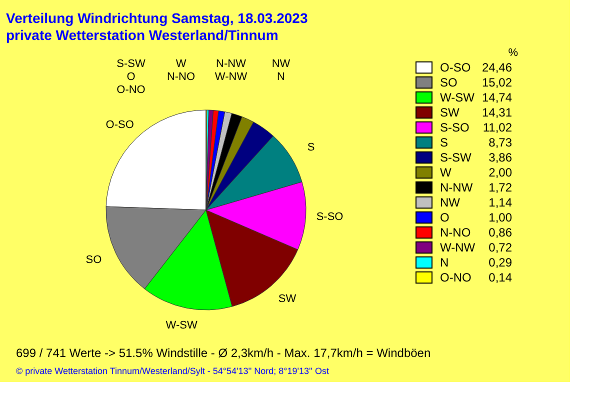  Describe the element at coordinates (445, 217) in the screenshot. I see `legend-label: O` at that location.